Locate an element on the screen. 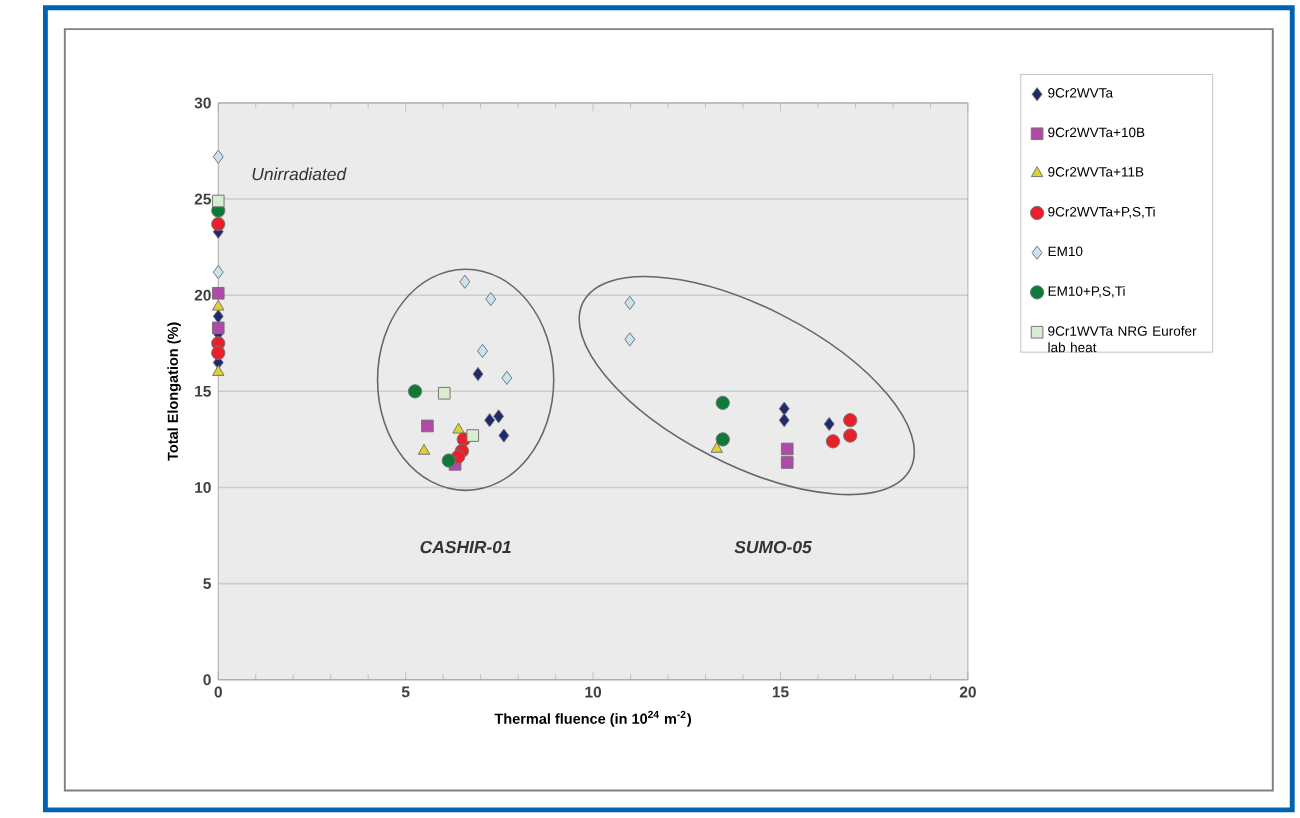  annotation: SUMO-05 is located at coordinates (773, 547).